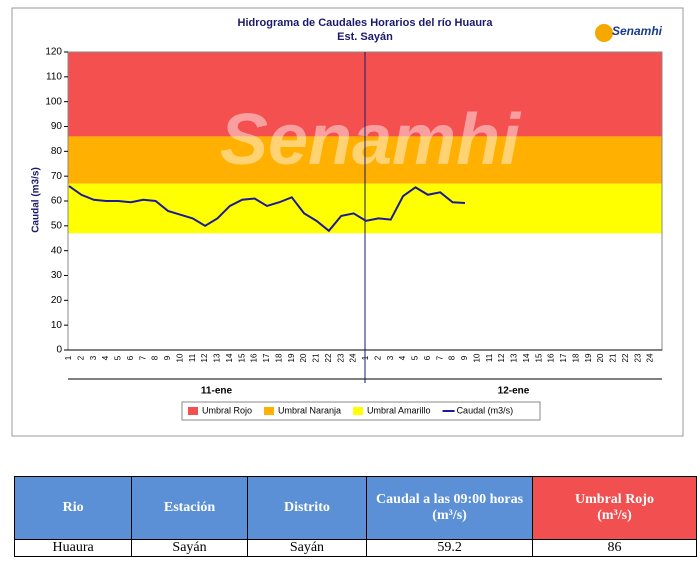 The height and width of the screenshot is (578, 697). I want to click on y-tick-label: 50, so click(57, 225).